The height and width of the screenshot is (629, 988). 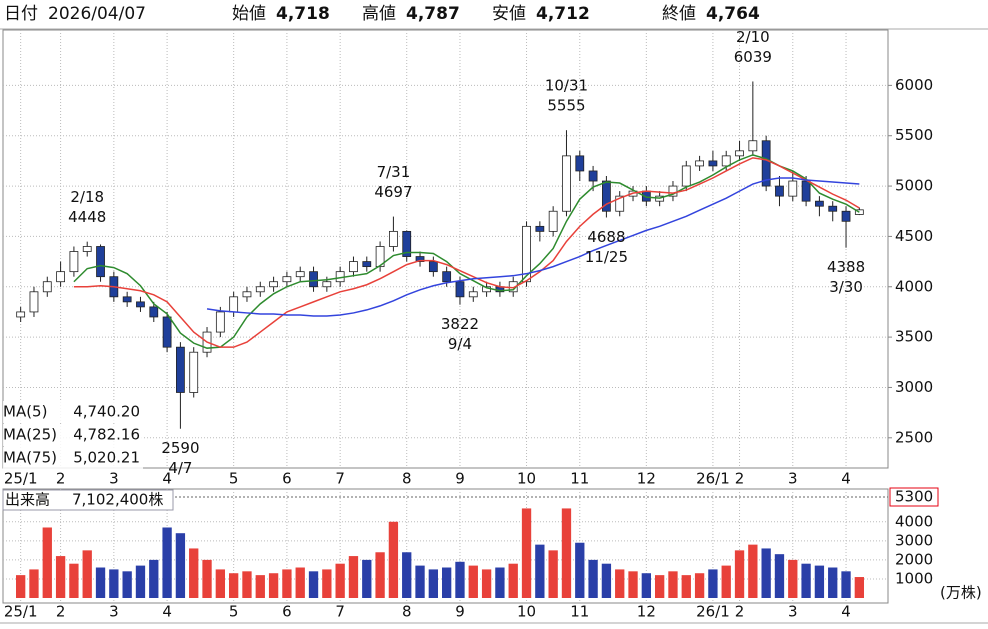 What do you see at coordinates (27, 500) in the screenshot?
I see `volume-title: 出来高` at bounding box center [27, 500].